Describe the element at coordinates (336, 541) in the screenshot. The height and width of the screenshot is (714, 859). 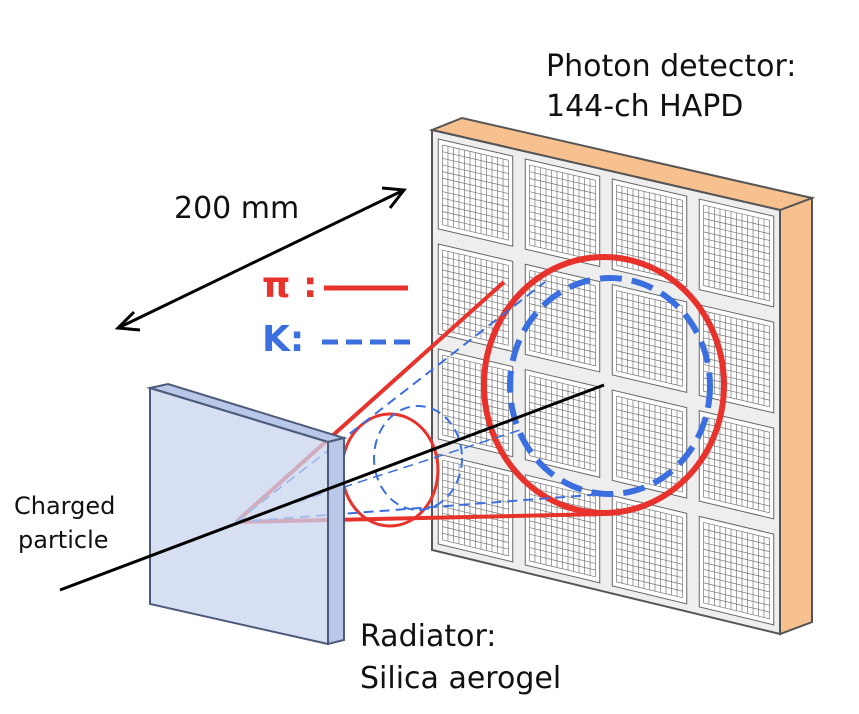
I see `radiator-edge` at that location.